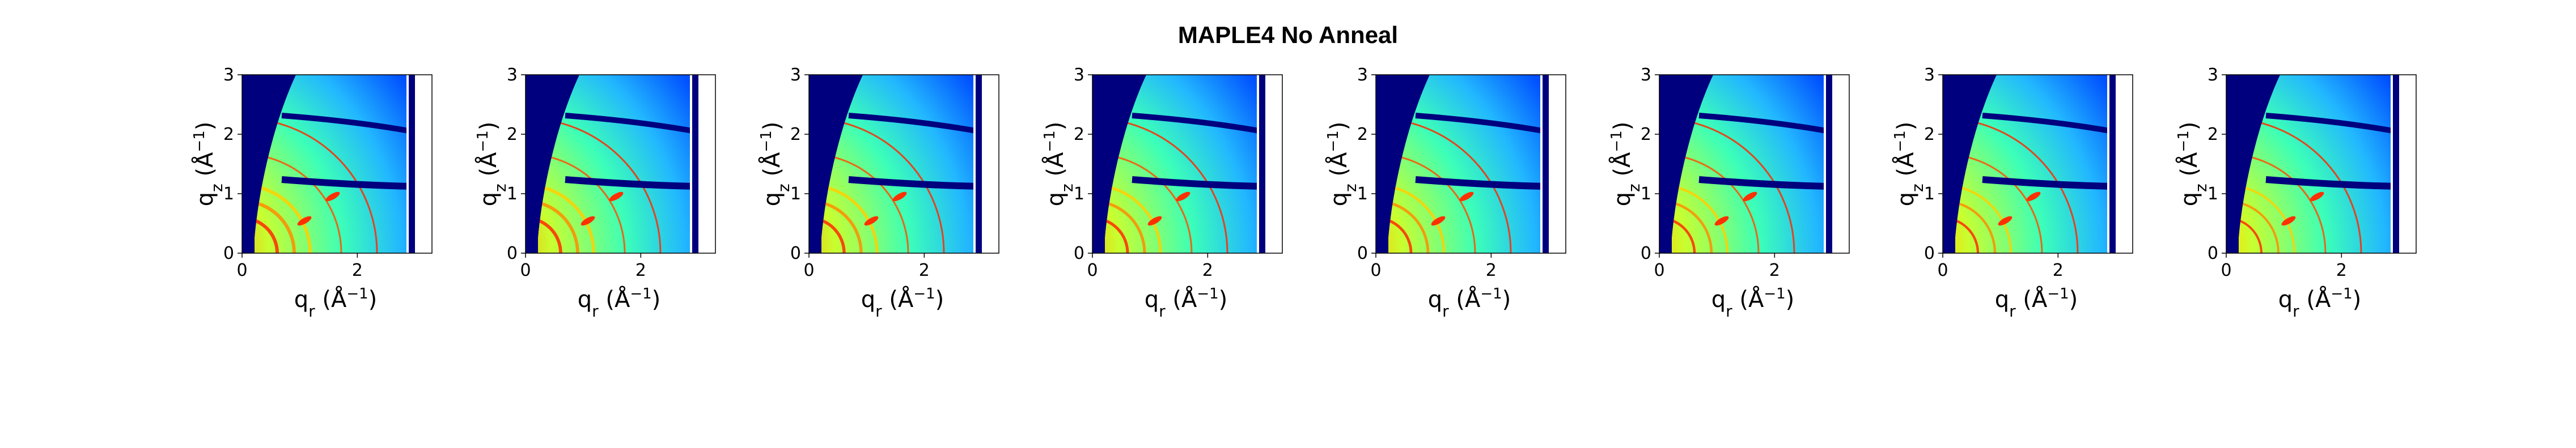  Describe the element at coordinates (1288, 35) in the screenshot. I see `figure-title: MAPLE4 No Anneal` at that location.